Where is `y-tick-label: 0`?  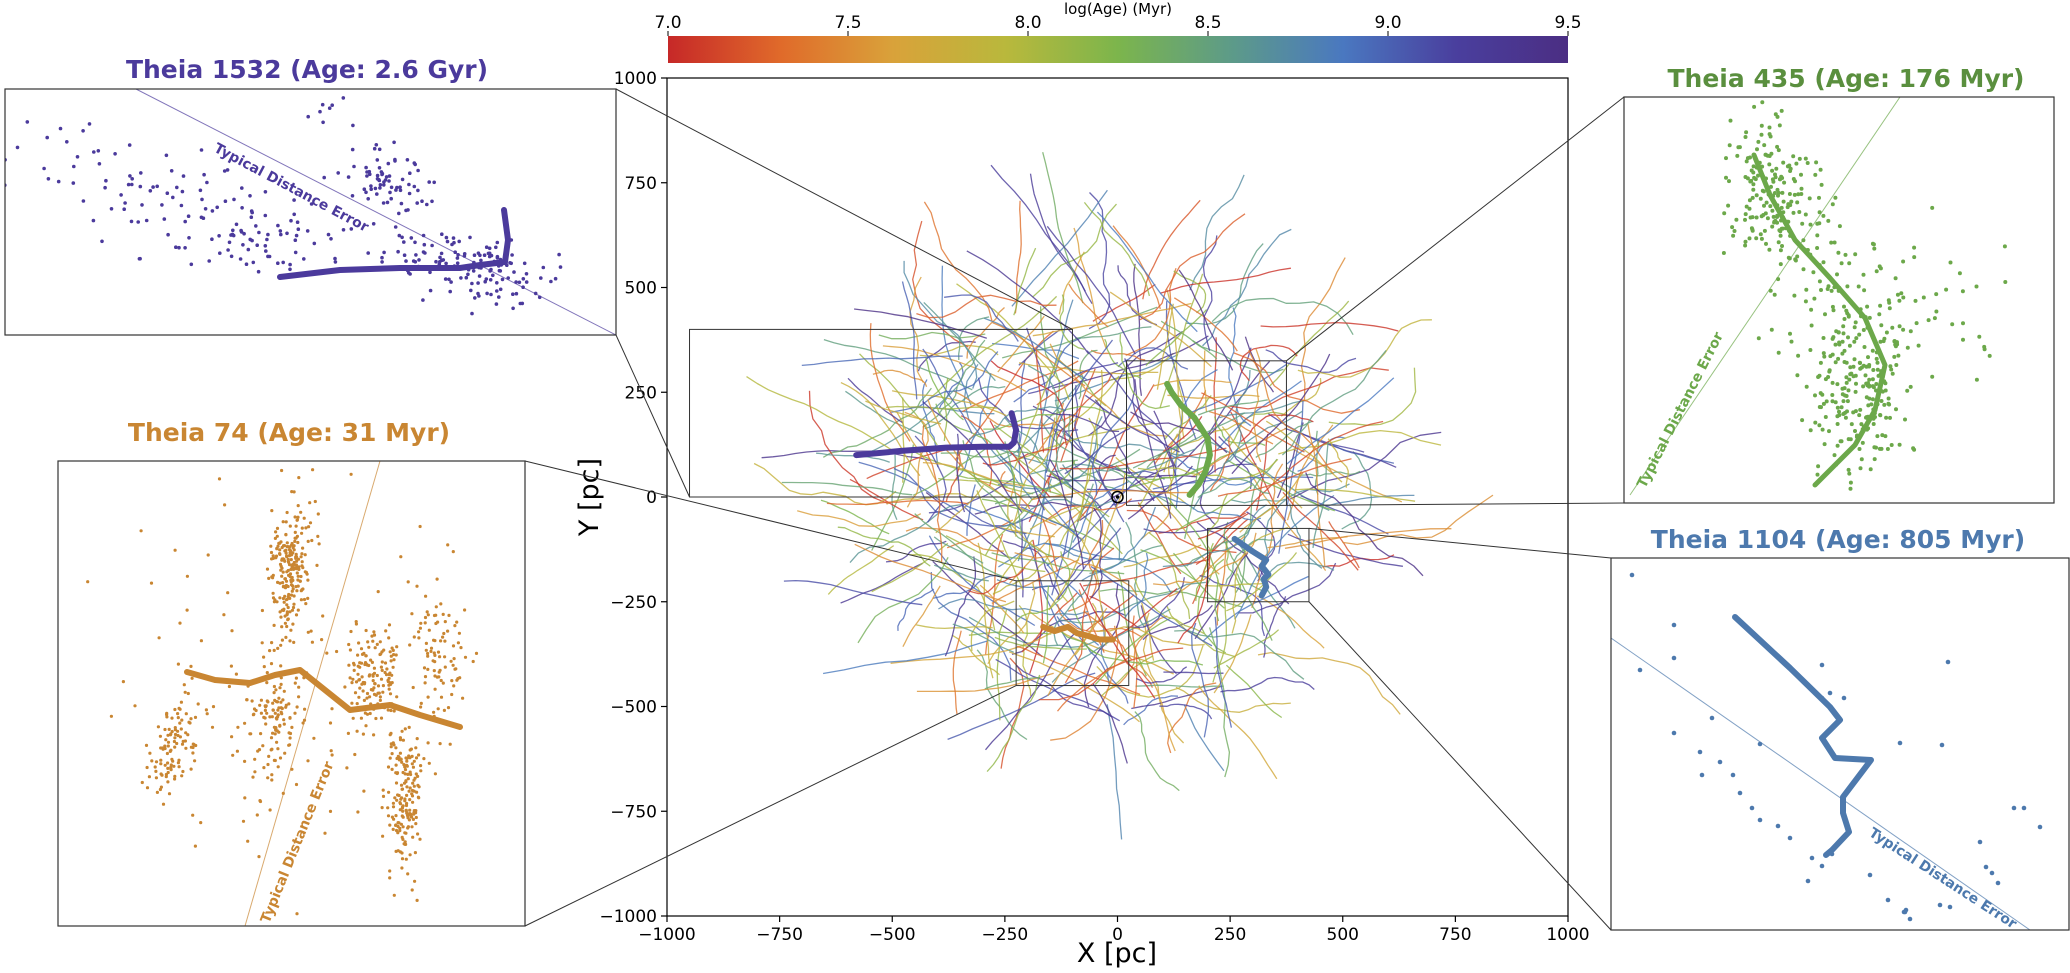 y-tick-label: 0 is located at coordinates (651, 498).